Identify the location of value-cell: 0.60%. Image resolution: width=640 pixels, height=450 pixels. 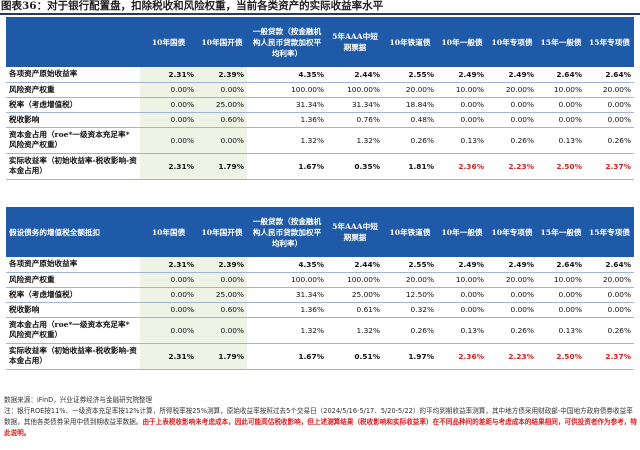
(222, 120).